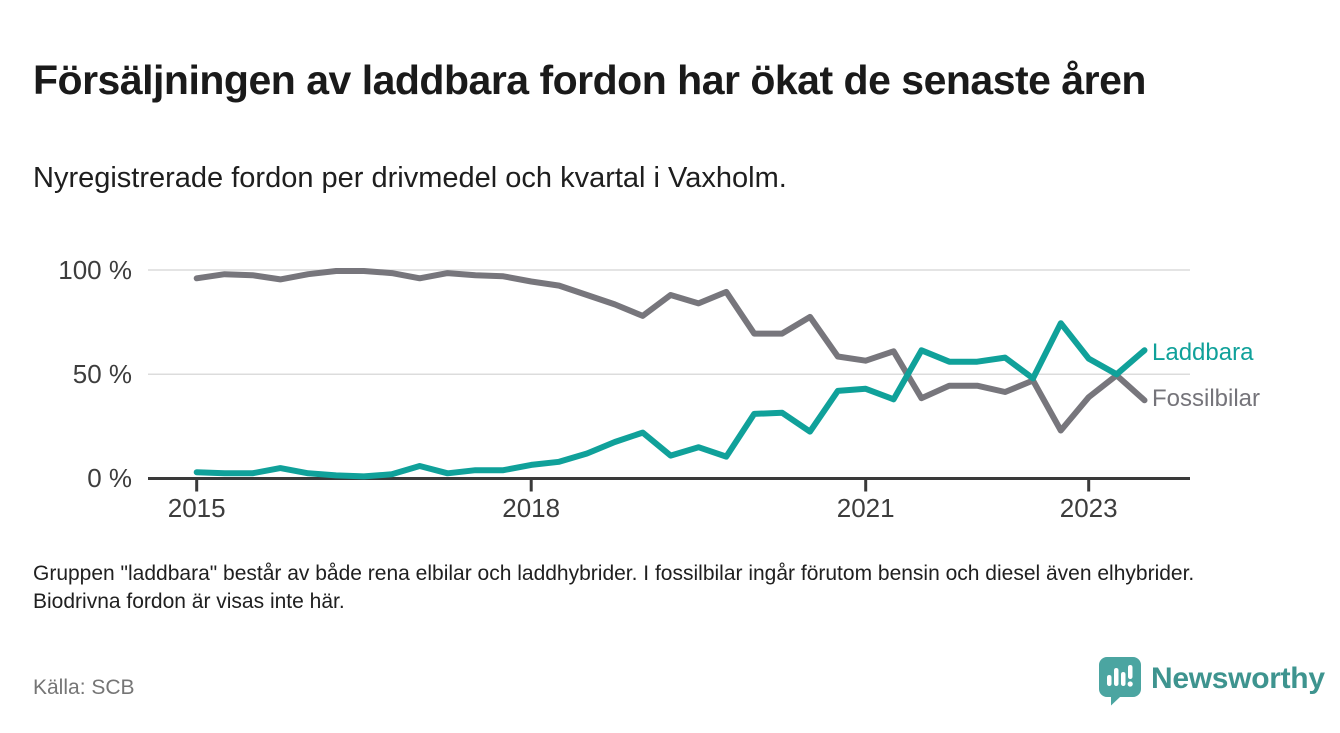  What do you see at coordinates (109, 478) in the screenshot?
I see `y-axis-label-0: 0 %` at bounding box center [109, 478].